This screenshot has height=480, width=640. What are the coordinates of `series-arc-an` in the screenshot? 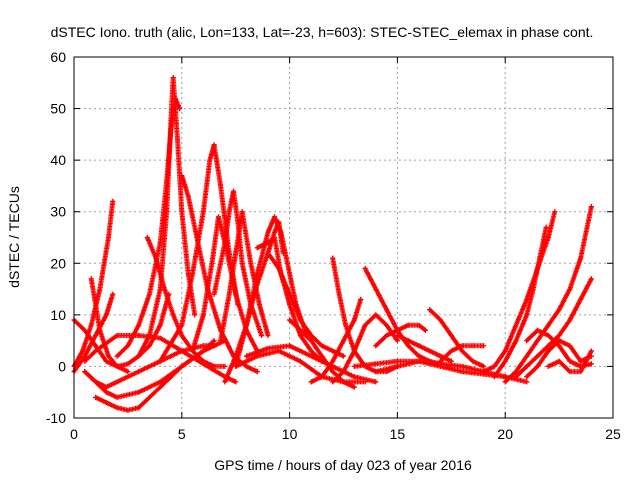 It's located at (569, 361).